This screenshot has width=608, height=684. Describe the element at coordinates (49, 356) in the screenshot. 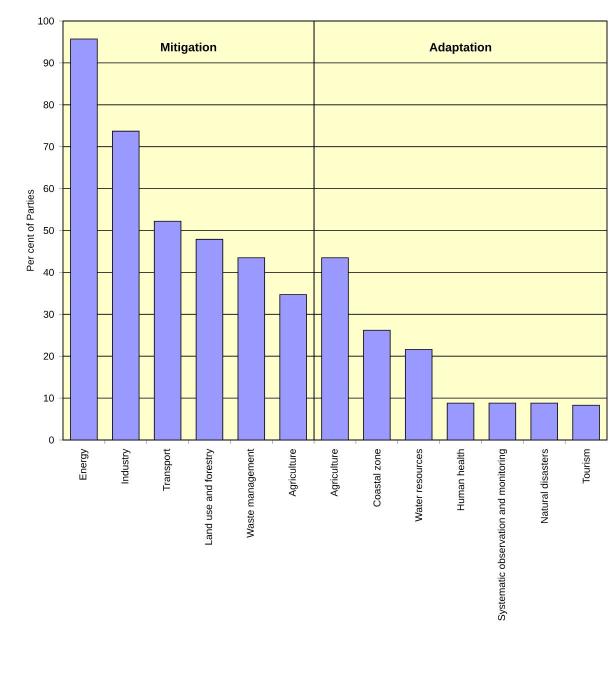

I see `y-tick-label: 20` at that location.